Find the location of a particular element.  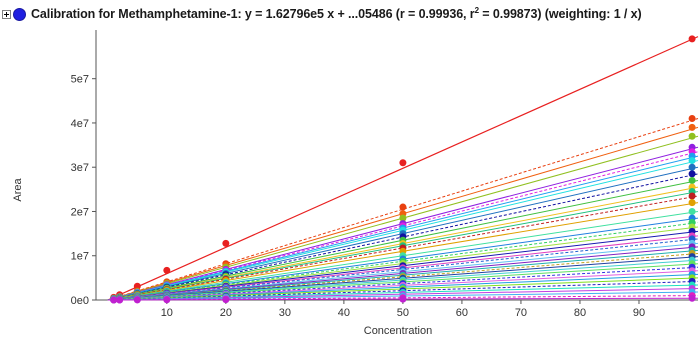

expand-toggle-icon is located at coordinates (6, 14).